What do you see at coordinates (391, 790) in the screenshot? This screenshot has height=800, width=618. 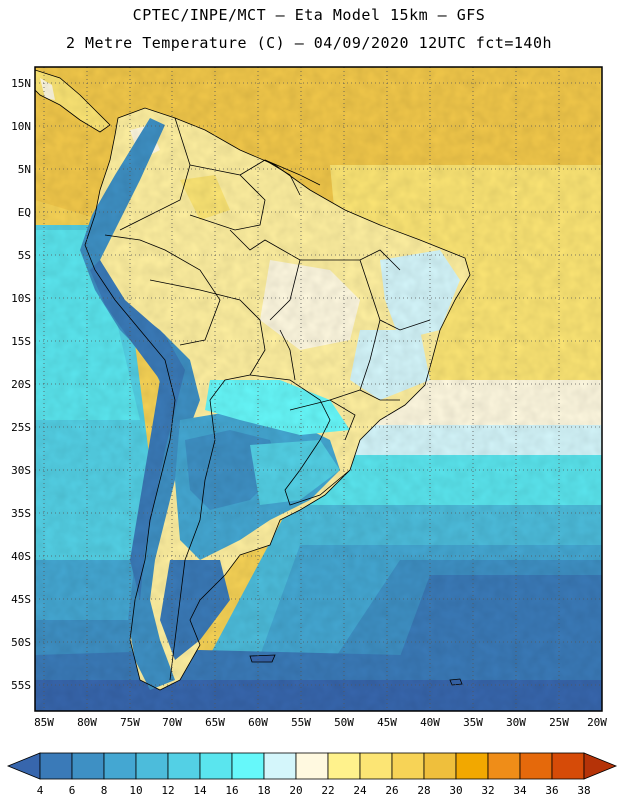 I see `colorbar-label: 26` at bounding box center [391, 790].